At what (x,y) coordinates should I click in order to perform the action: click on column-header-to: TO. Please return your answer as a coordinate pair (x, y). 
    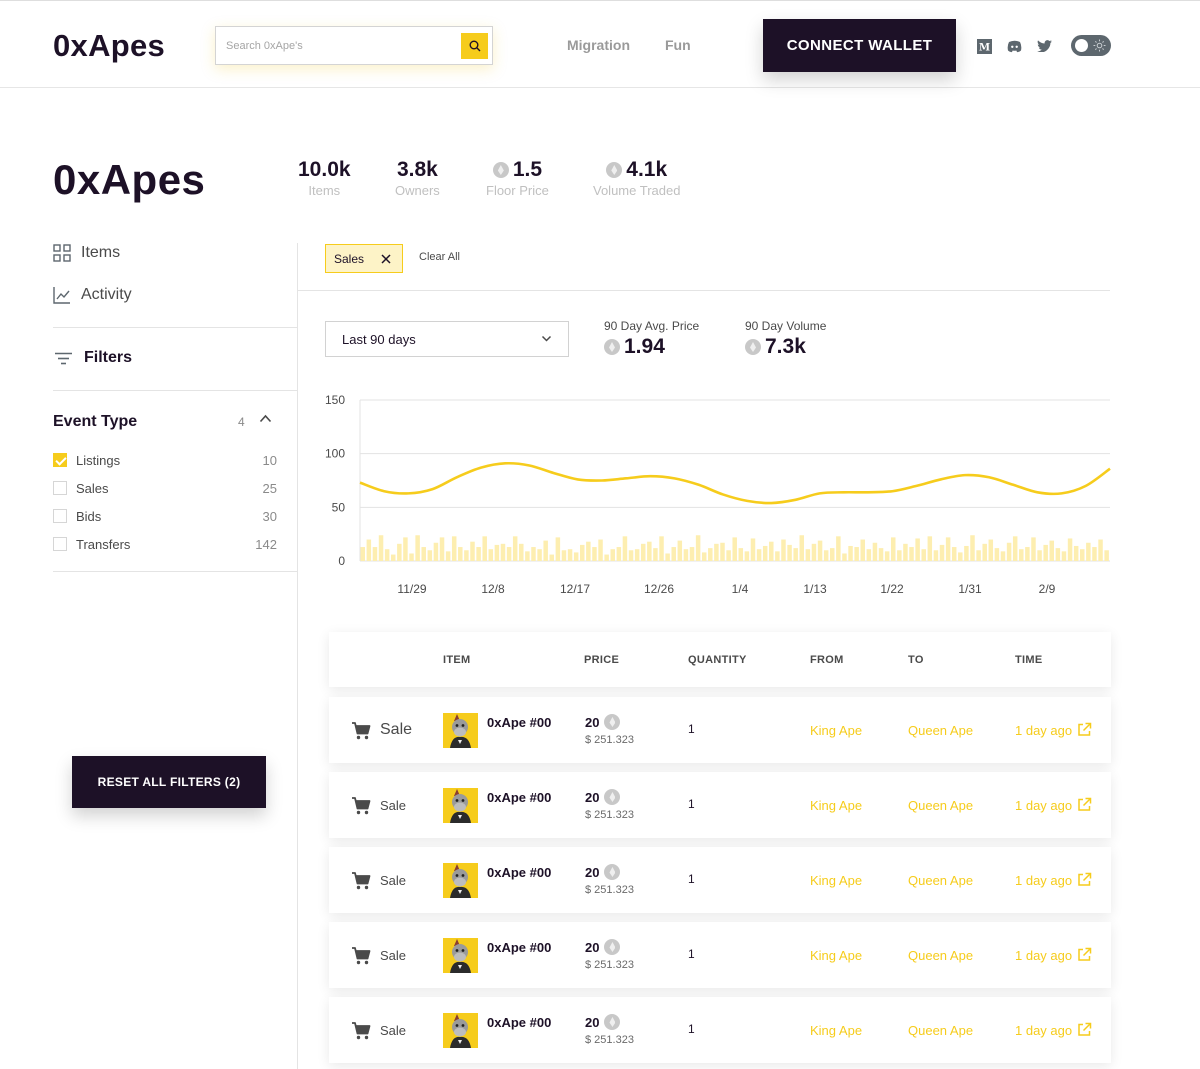
    Looking at the image, I should click on (916, 660).